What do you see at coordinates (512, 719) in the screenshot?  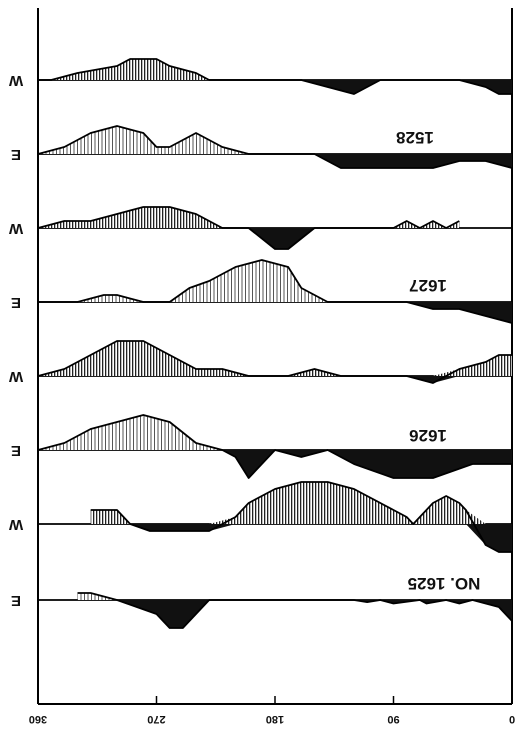 I see `x-tick-label: 0` at bounding box center [512, 719].